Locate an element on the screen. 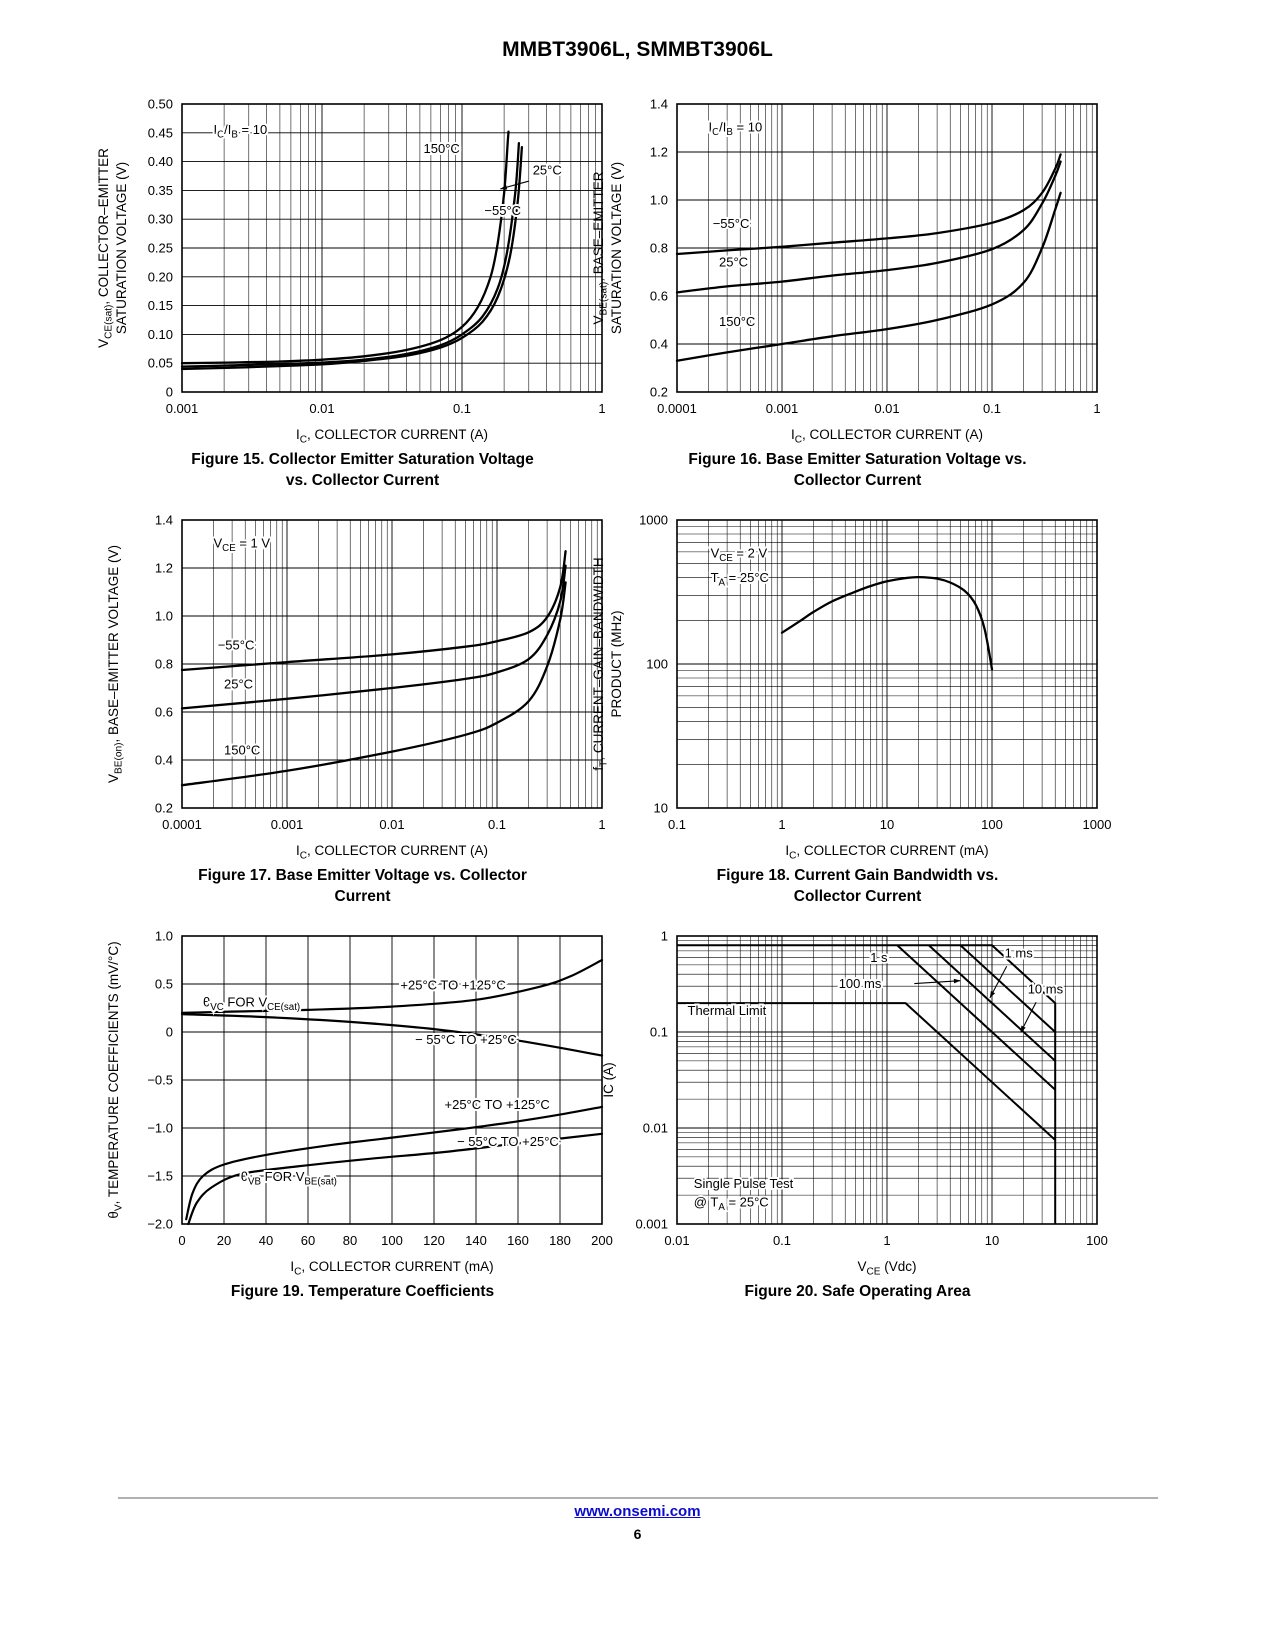 The width and height of the screenshot is (1275, 1650). svg-text: θVC FOR VCE(sat) is located at coordinates (251, 1004).